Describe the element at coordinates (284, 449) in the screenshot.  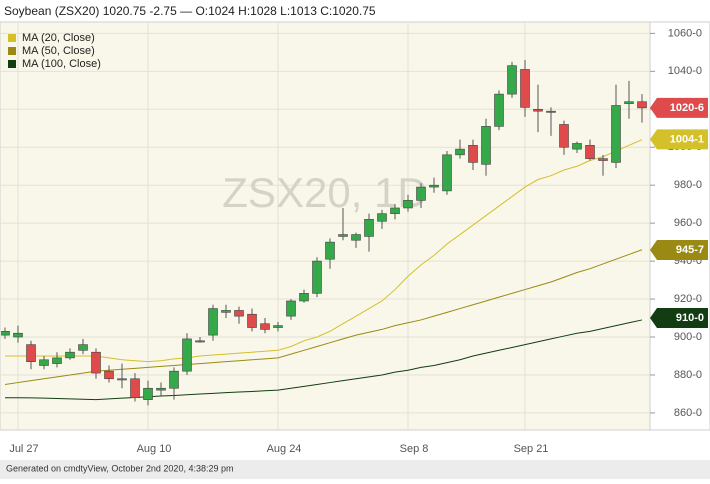
I see `x-tick-label: Aug 24` at that location.